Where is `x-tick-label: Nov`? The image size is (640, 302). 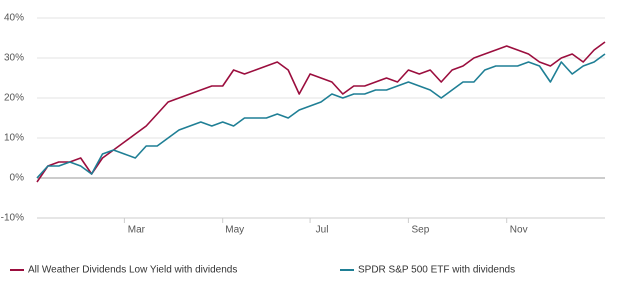
x-tick-label: Nov is located at coordinates (519, 230).